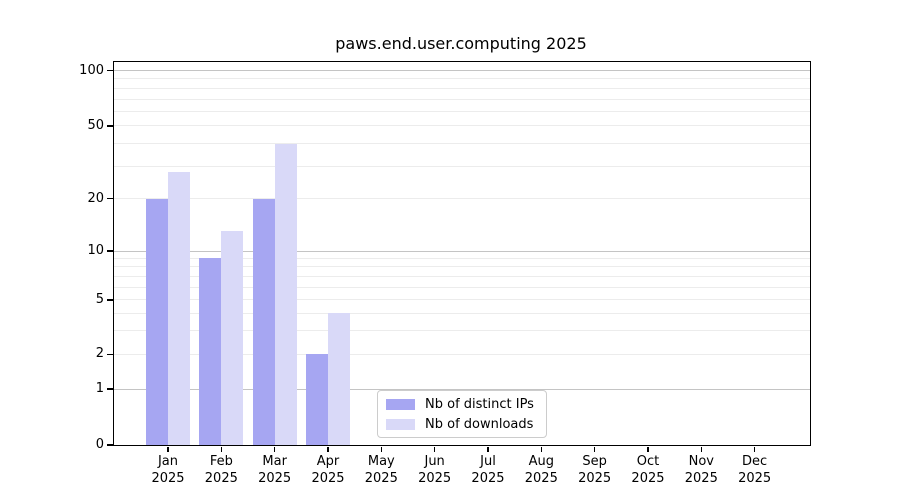  What do you see at coordinates (99, 354) in the screenshot?
I see `y-axis-tick-label: 2` at bounding box center [99, 354].